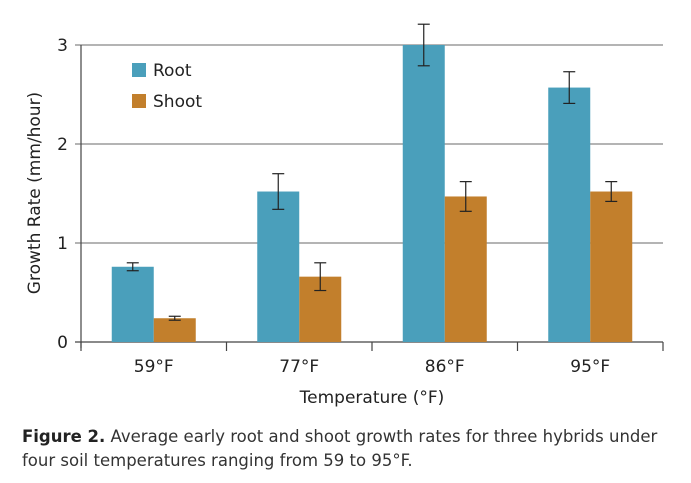 The image size is (691, 483). Describe the element at coordinates (372, 398) in the screenshot. I see `x-axis-title: Temperature (°F)` at that location.